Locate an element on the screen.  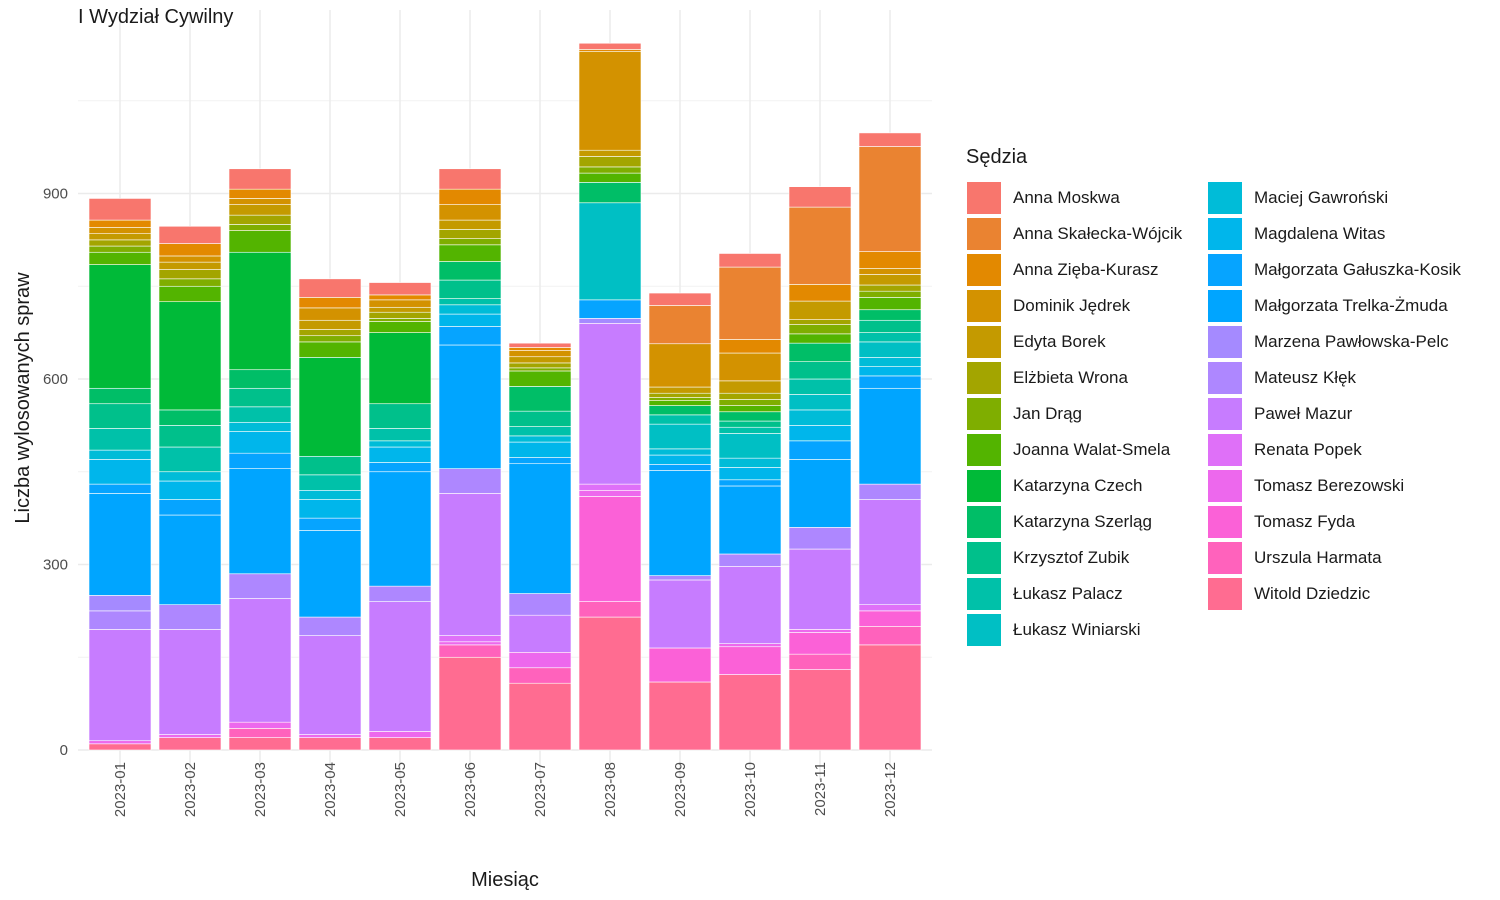
legend-label: Anna Skałecka-Wójcik is located at coordinates (1098, 233).